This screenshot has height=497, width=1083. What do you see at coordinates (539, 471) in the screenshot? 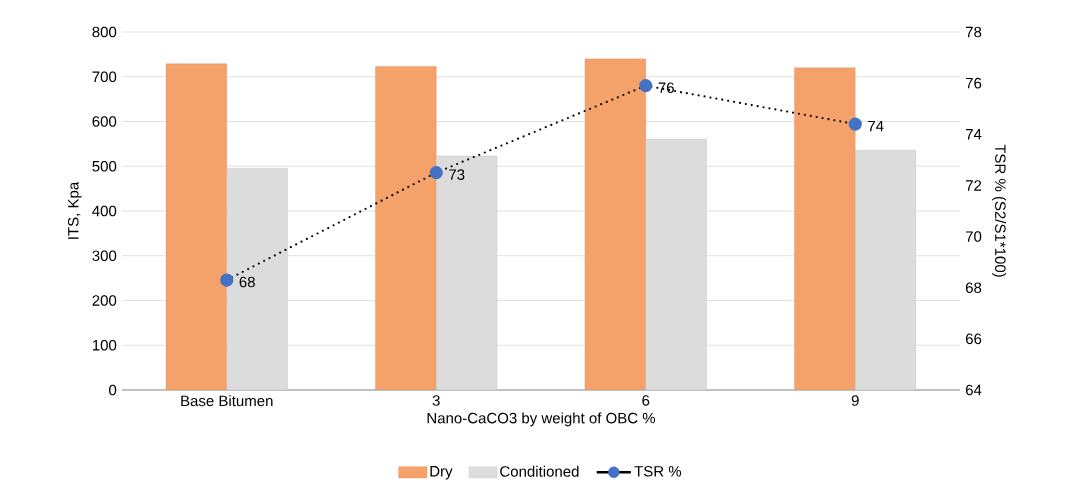
I see `legend-label: Conditioned` at bounding box center [539, 471].